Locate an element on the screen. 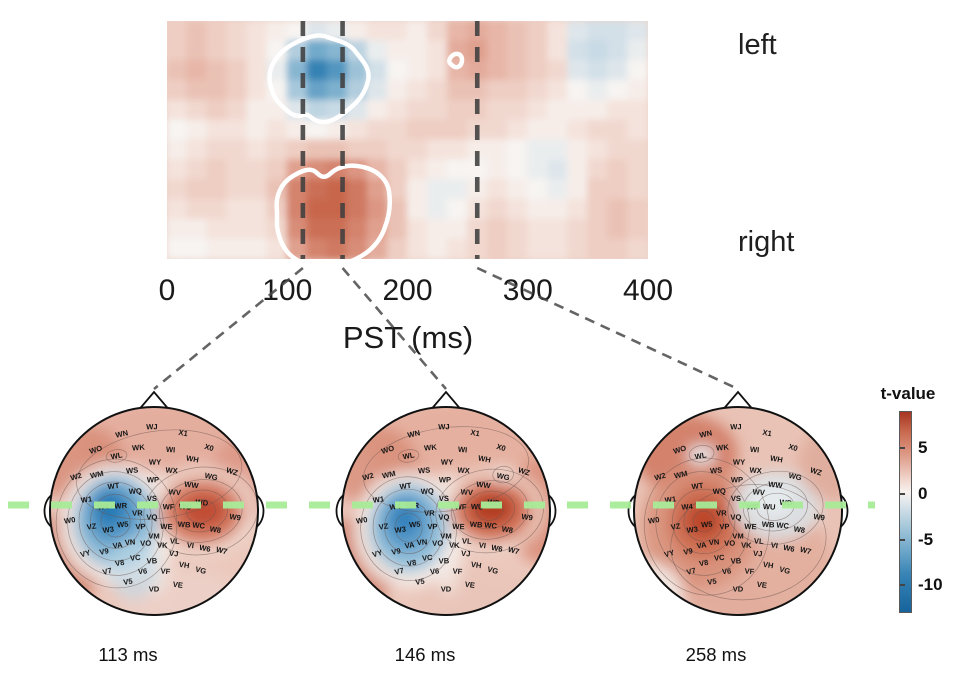 Image resolution: width=955 pixels, height=674 pixels. electrode-label: VH is located at coordinates (476, 565).